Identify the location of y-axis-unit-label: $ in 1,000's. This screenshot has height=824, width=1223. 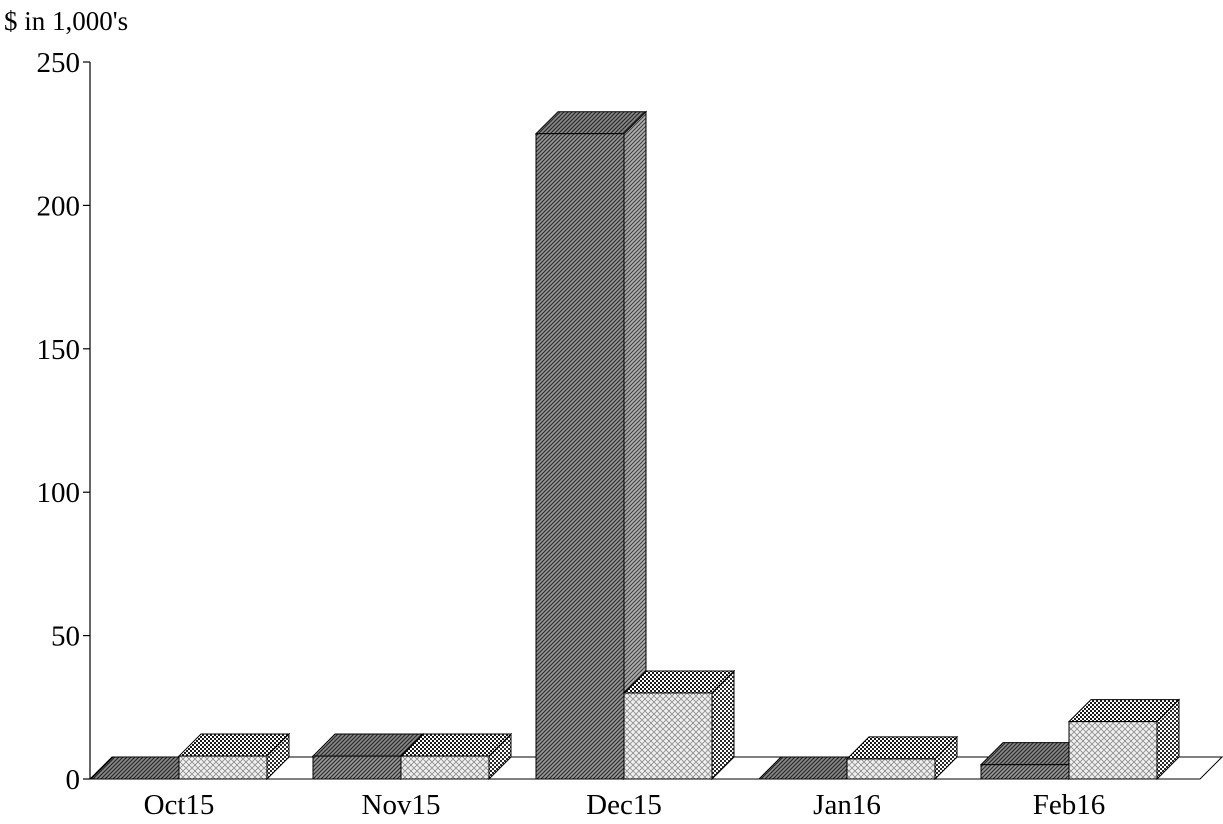
(66, 21).